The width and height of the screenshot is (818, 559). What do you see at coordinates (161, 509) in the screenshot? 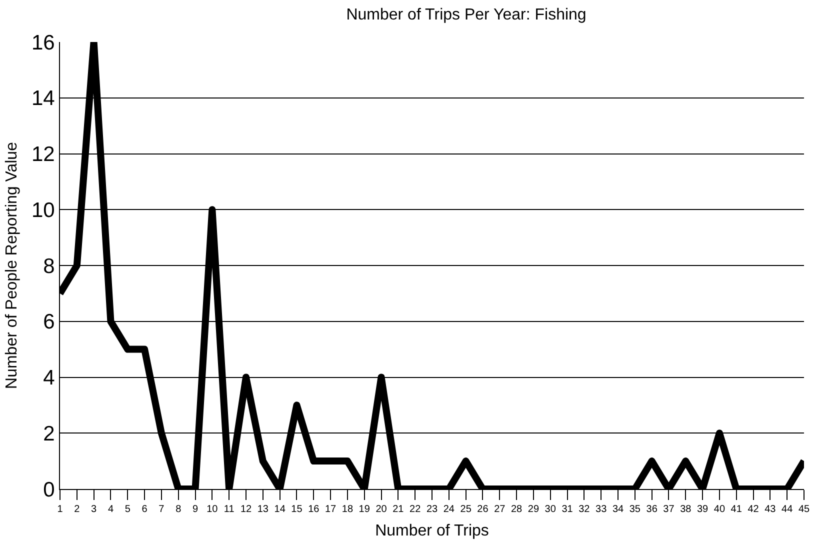
I see `x-tick-label: 7` at bounding box center [161, 509].